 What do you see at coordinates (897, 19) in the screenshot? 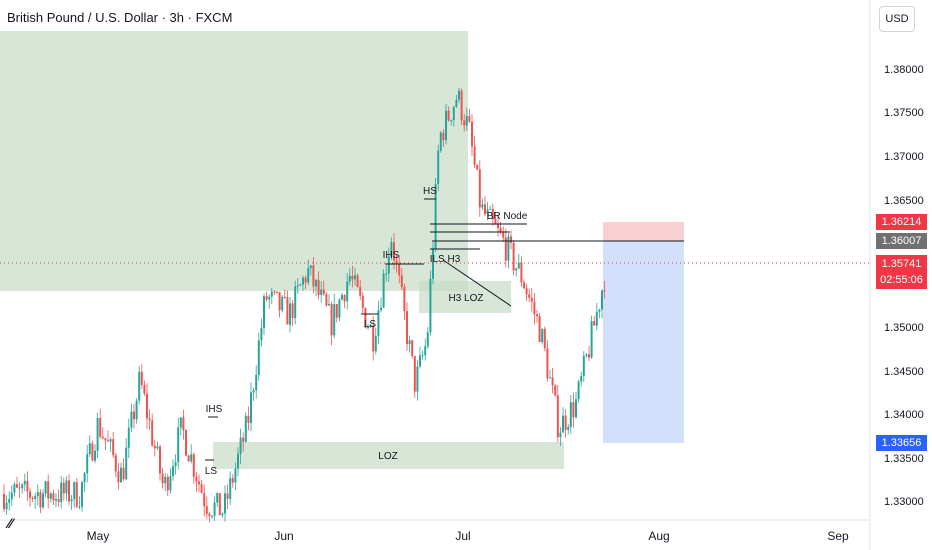
I see `currency-selector: USD` at bounding box center [897, 19].